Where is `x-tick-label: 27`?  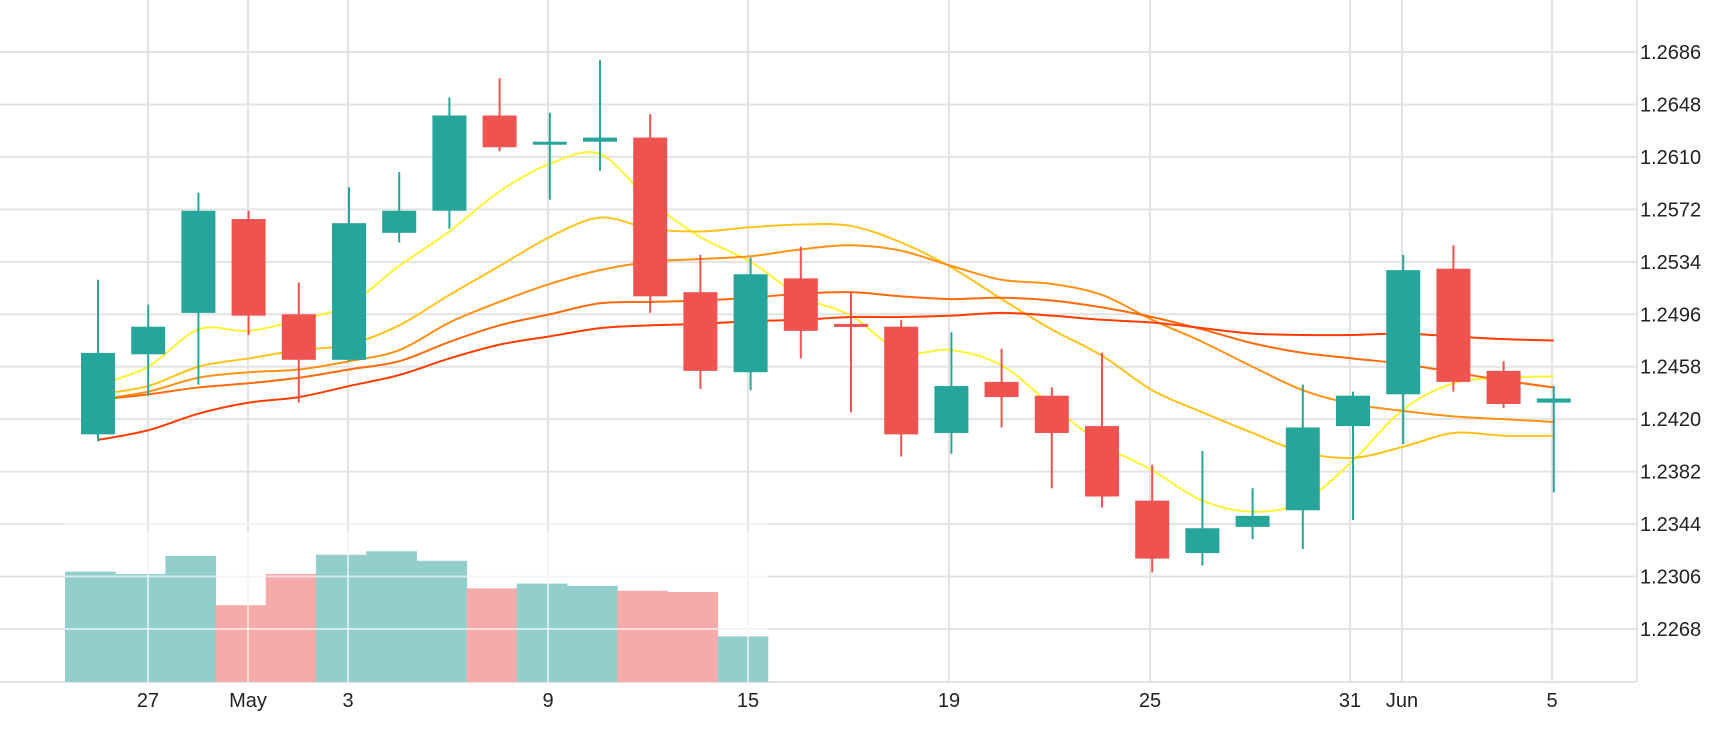 x-tick-label: 27 is located at coordinates (148, 701).